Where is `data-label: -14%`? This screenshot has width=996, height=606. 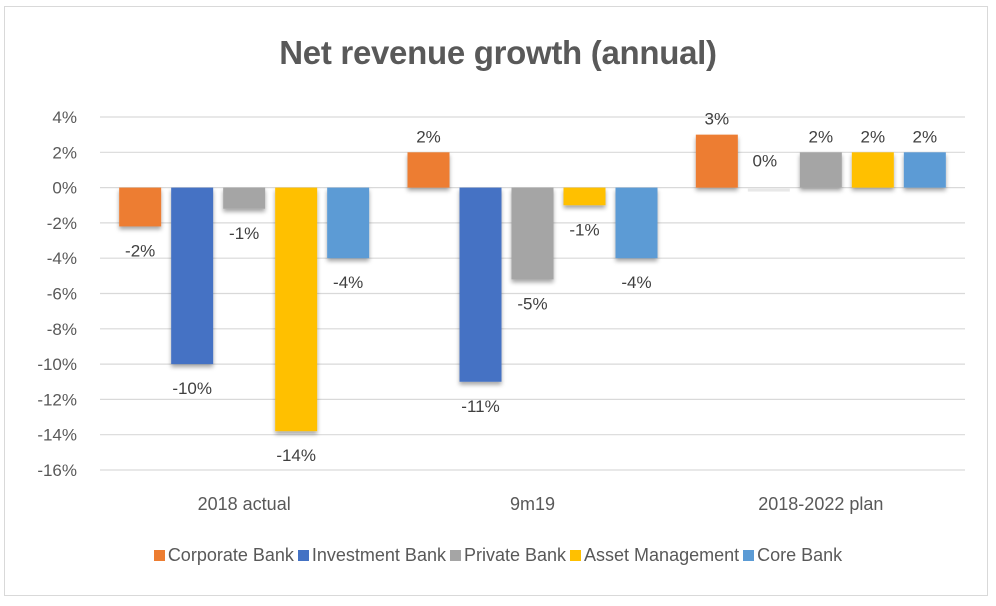 data-label: -14% is located at coordinates (296, 455).